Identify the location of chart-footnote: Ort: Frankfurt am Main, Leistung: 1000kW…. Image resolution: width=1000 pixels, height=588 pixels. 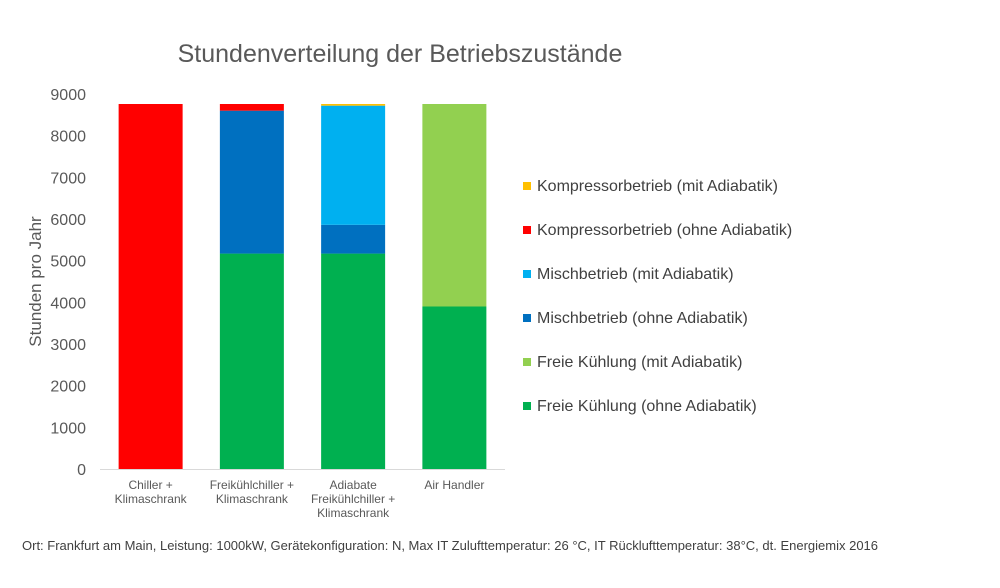
(450, 545).